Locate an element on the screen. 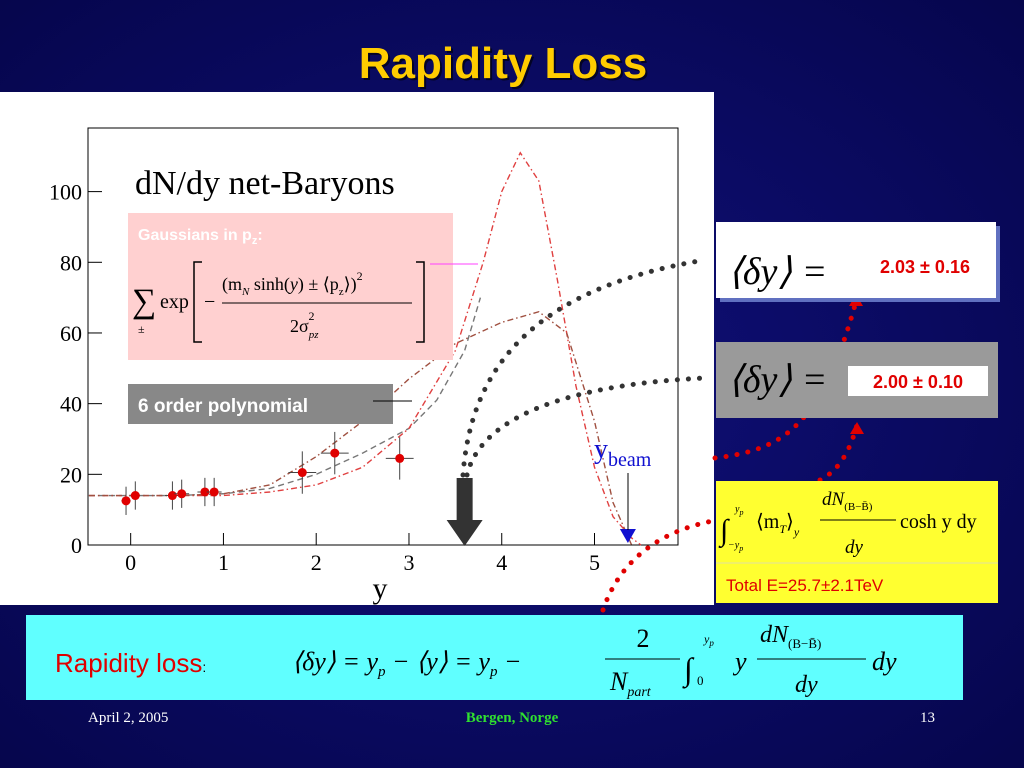 The height and width of the screenshot is (773, 1024). loss-box is located at coordinates (494, 657).